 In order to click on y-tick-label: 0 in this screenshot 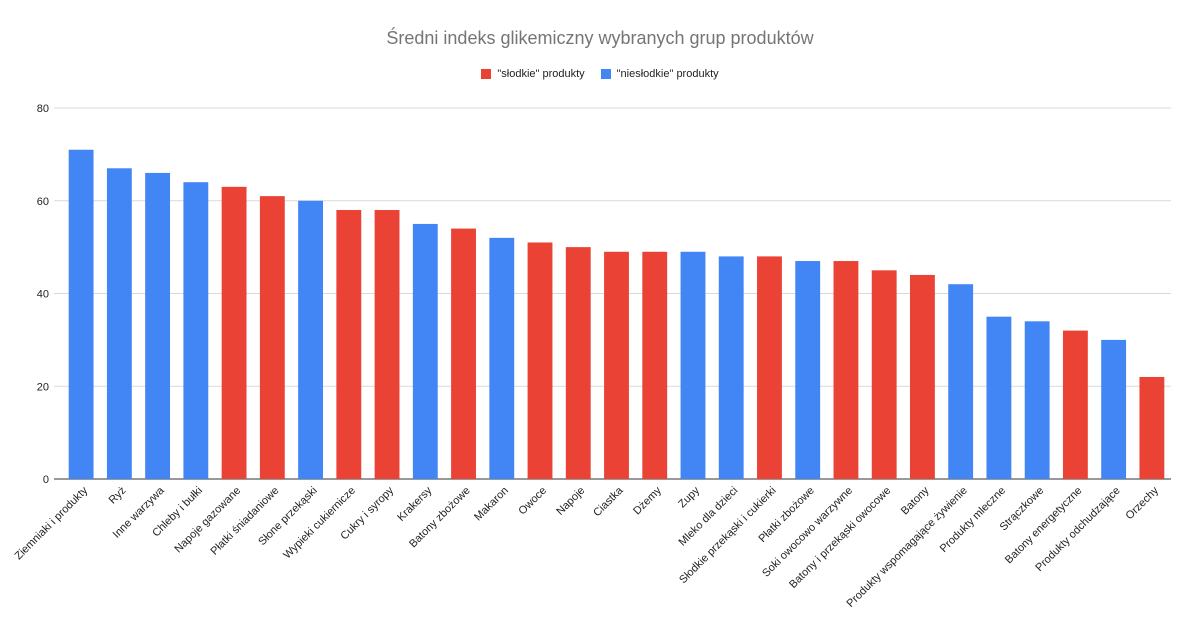, I will do `click(46, 480)`.